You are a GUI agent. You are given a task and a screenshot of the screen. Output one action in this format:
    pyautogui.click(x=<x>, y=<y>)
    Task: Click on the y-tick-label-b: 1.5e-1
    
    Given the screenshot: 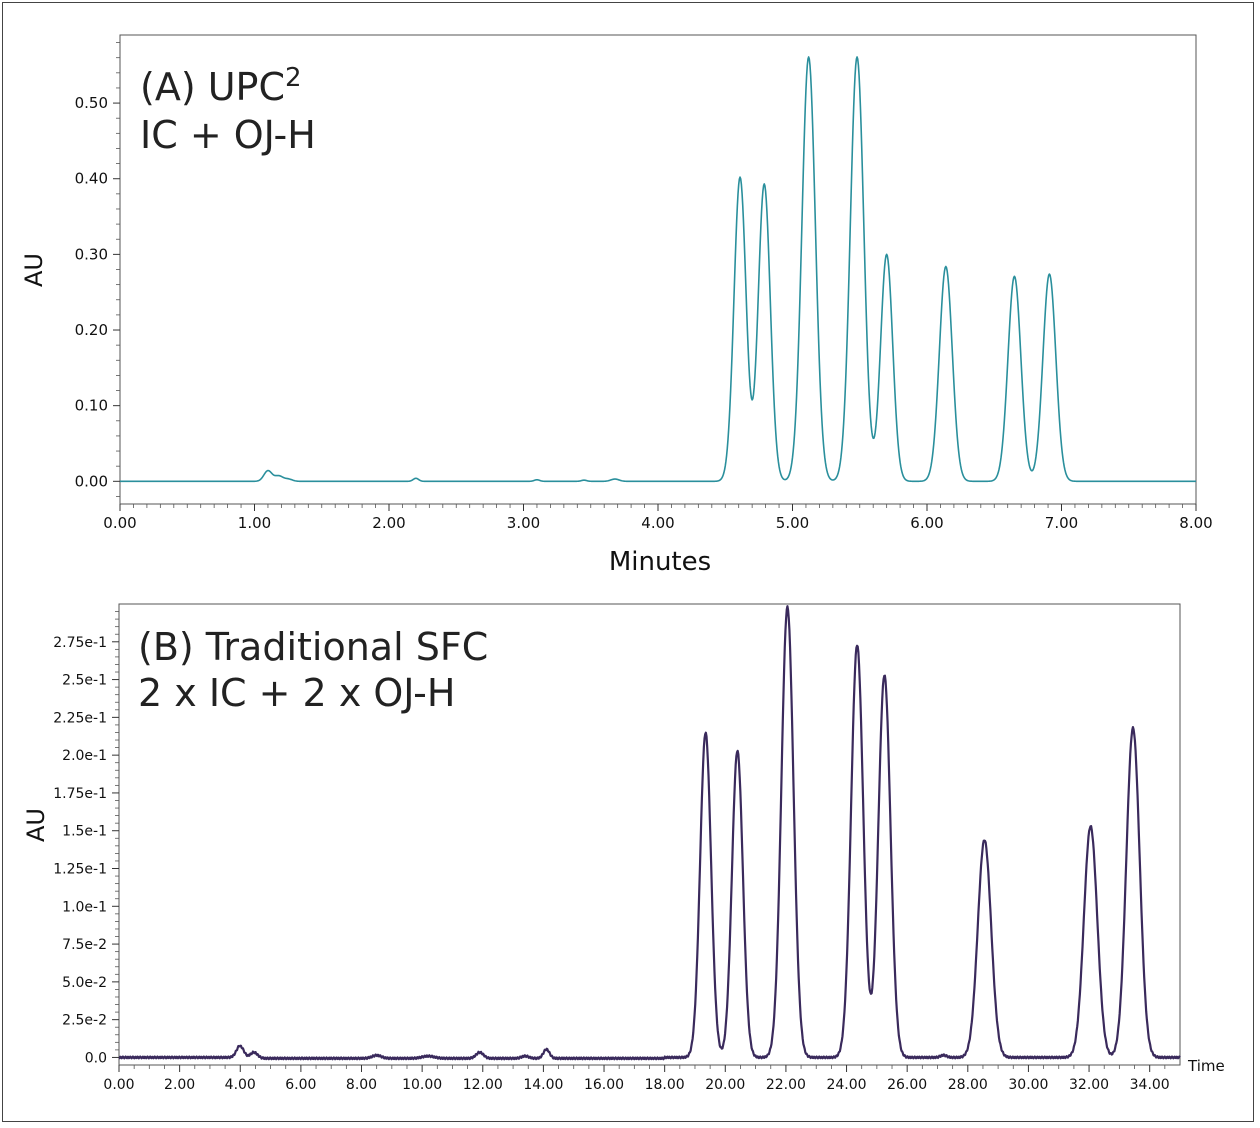 What is the action you would take?
    pyautogui.click(x=84, y=832)
    